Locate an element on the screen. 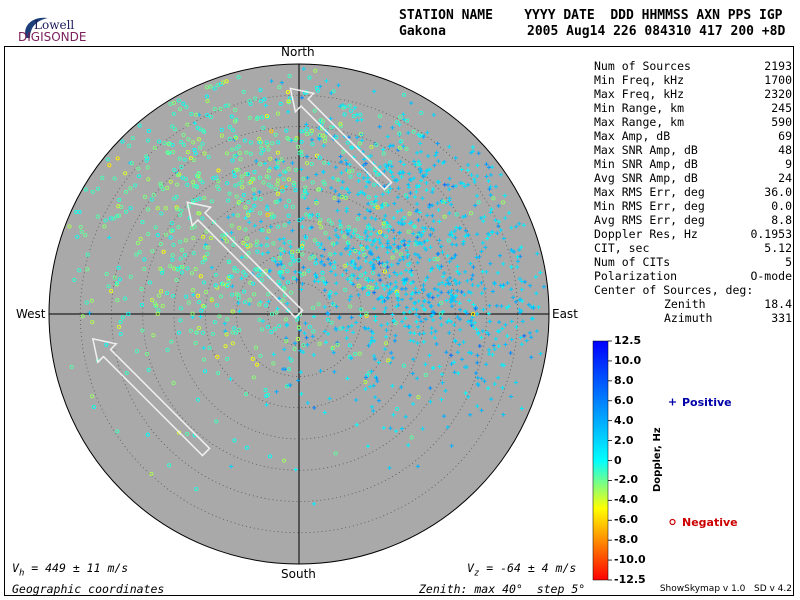 The height and width of the screenshot is (600, 800). stat-label: Num of CITs is located at coordinates (632, 262).